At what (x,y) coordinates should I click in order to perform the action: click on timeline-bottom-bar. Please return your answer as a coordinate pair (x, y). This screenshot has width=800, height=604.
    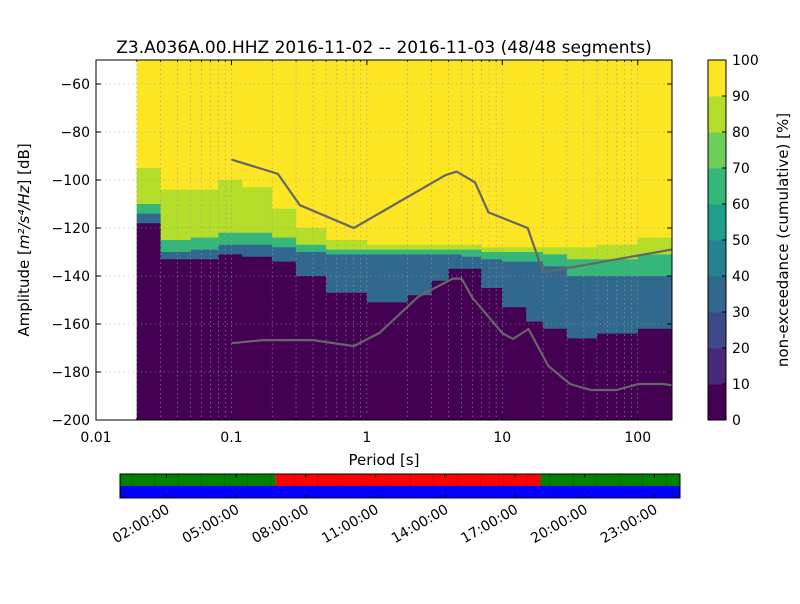
    Looking at the image, I should click on (400, 492).